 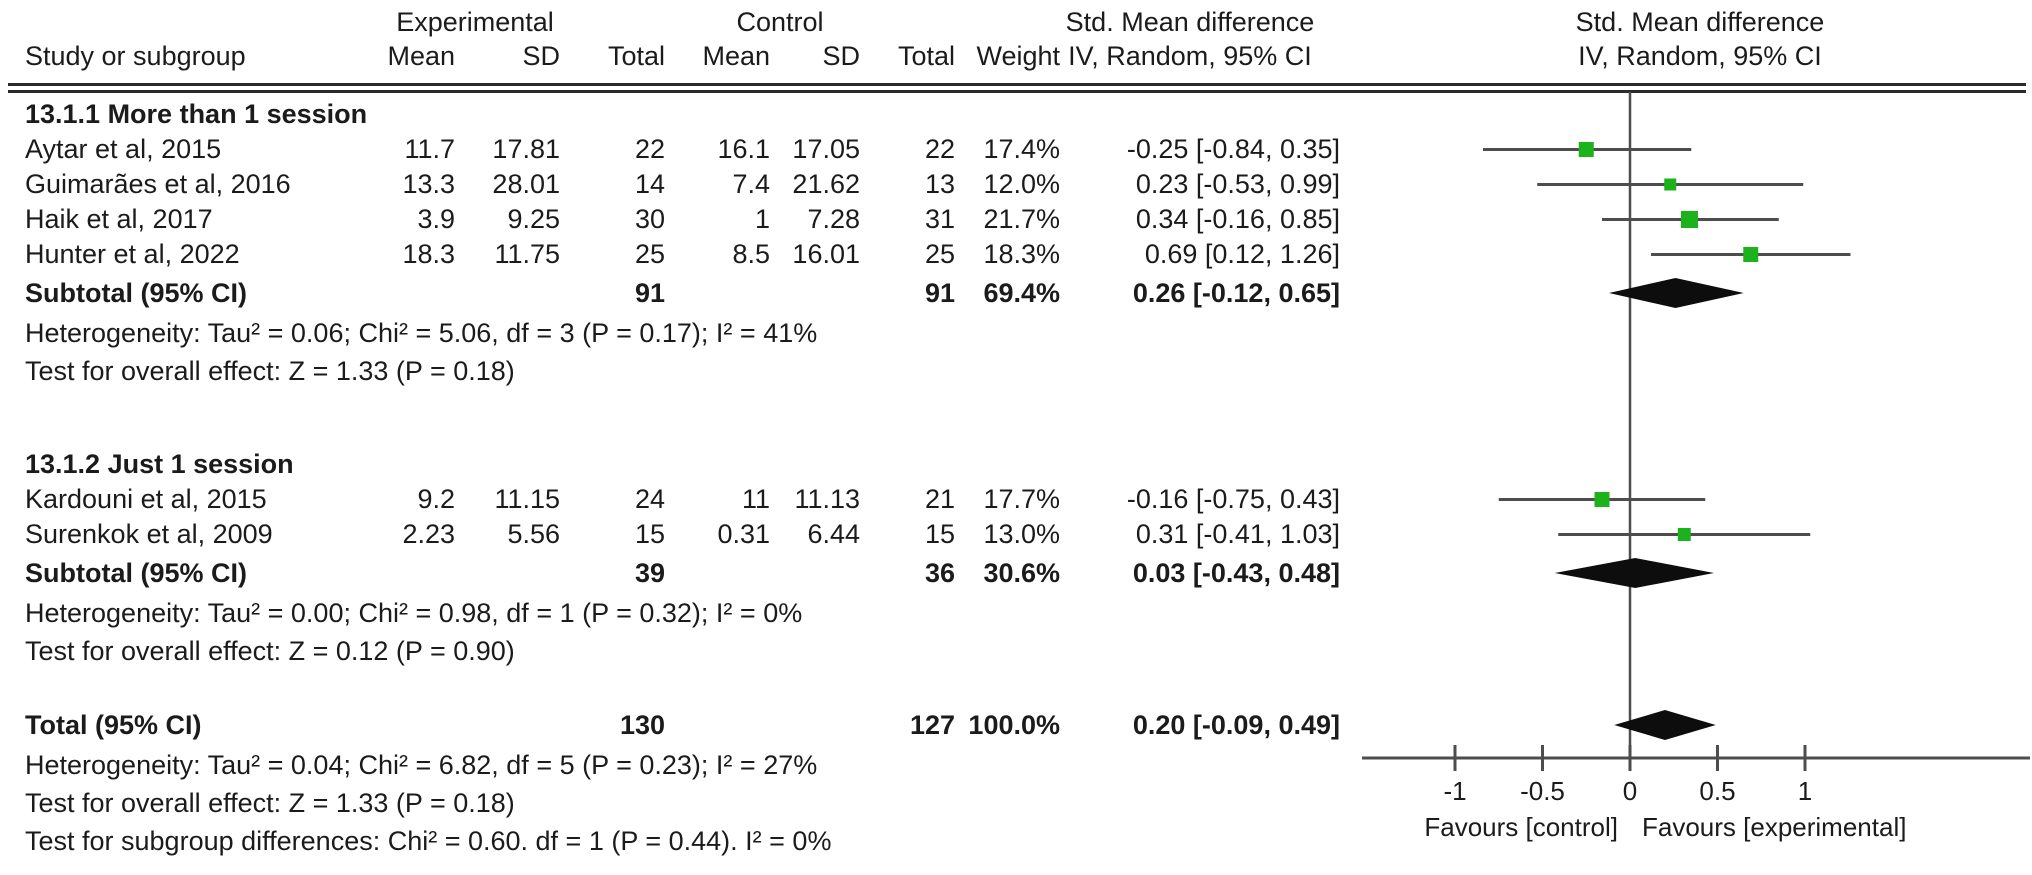 I want to click on cell-study-name: Total (95% CI), so click(x=113, y=724).